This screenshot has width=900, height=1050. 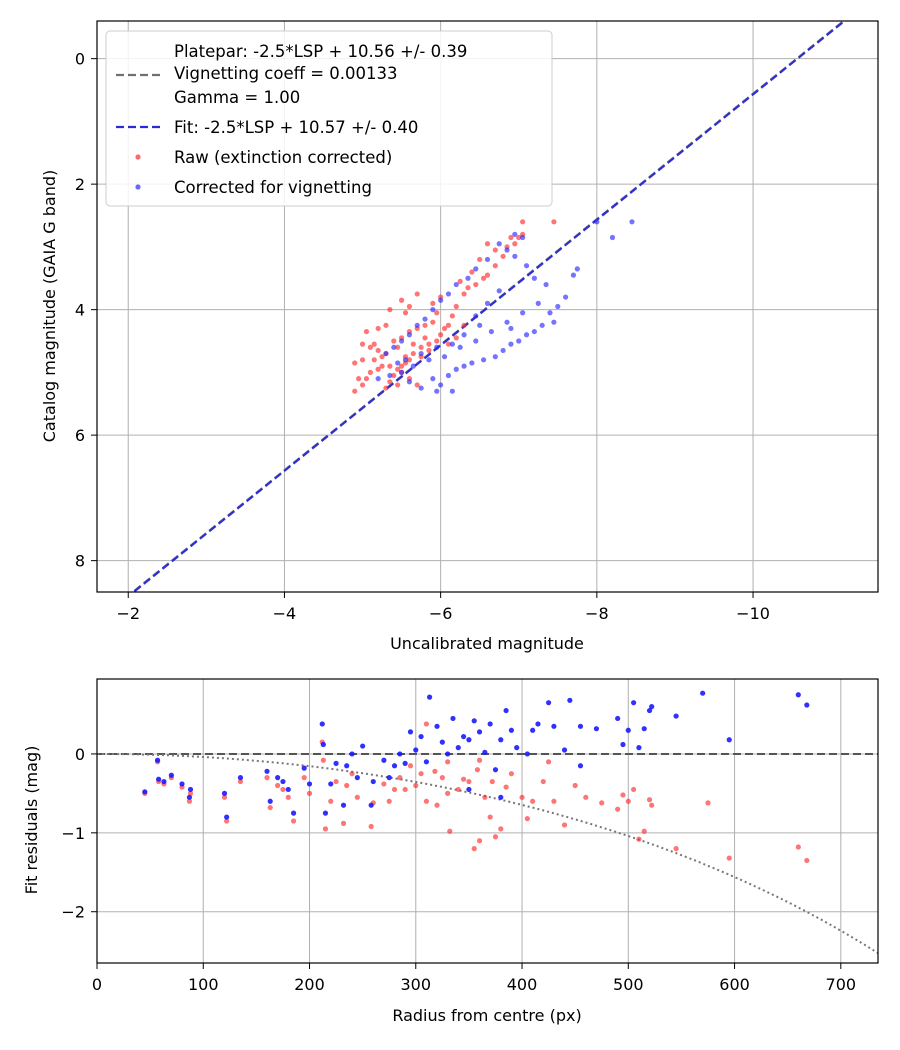 I want to click on top-y-tick-label: 8, so click(x=80, y=561).